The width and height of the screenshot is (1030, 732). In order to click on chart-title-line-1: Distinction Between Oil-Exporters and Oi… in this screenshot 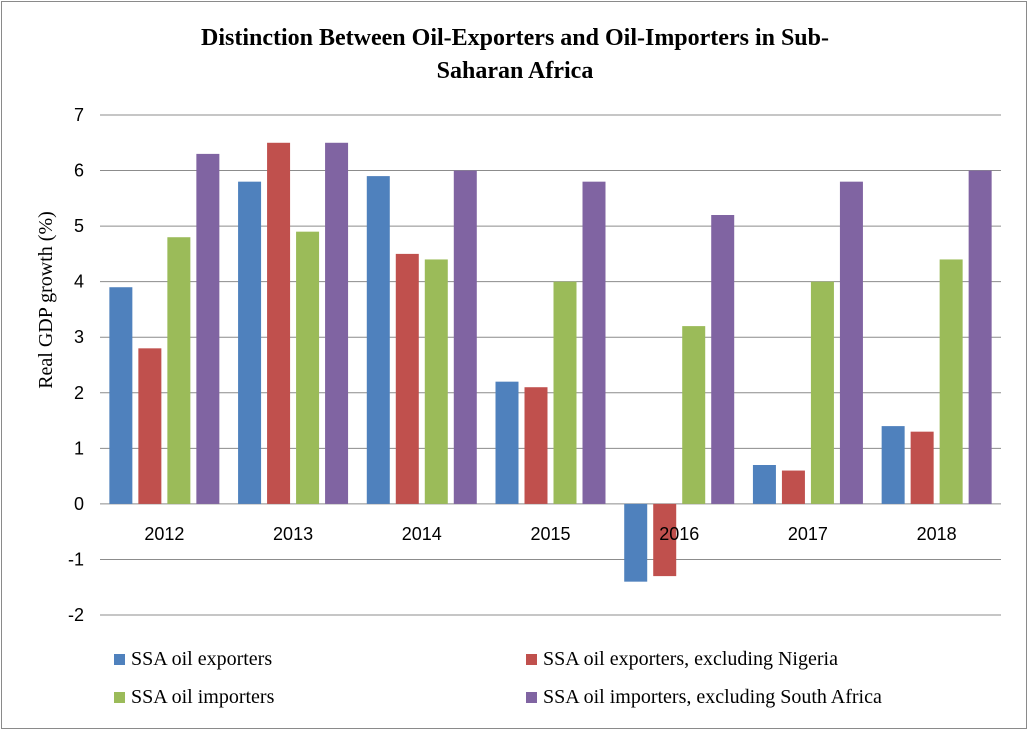, I will do `click(515, 38)`.